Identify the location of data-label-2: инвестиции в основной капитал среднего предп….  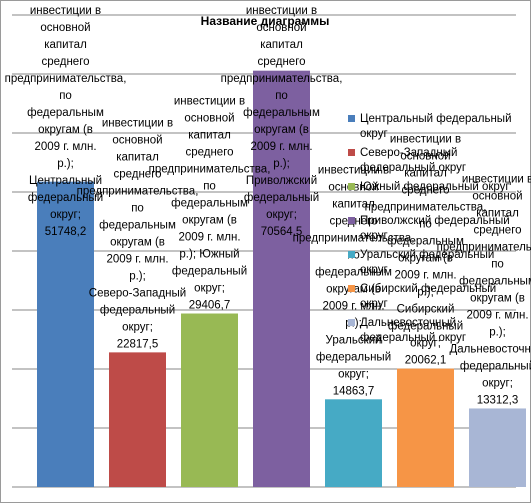
(138, 233).